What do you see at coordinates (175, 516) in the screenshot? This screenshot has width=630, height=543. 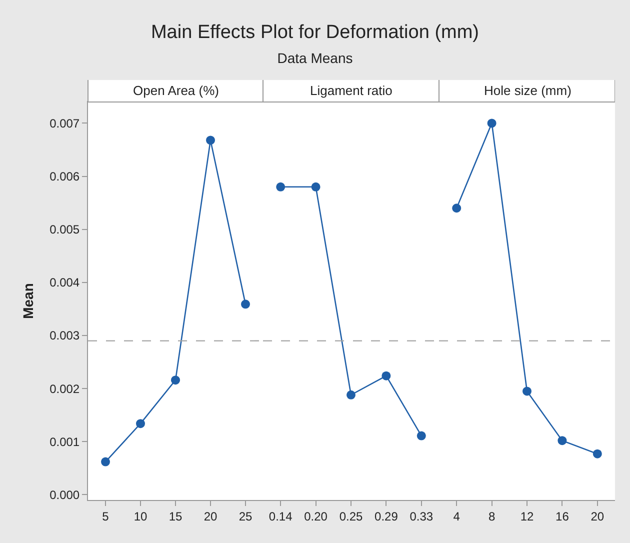 I see `x-tick-label: 15` at bounding box center [175, 516].